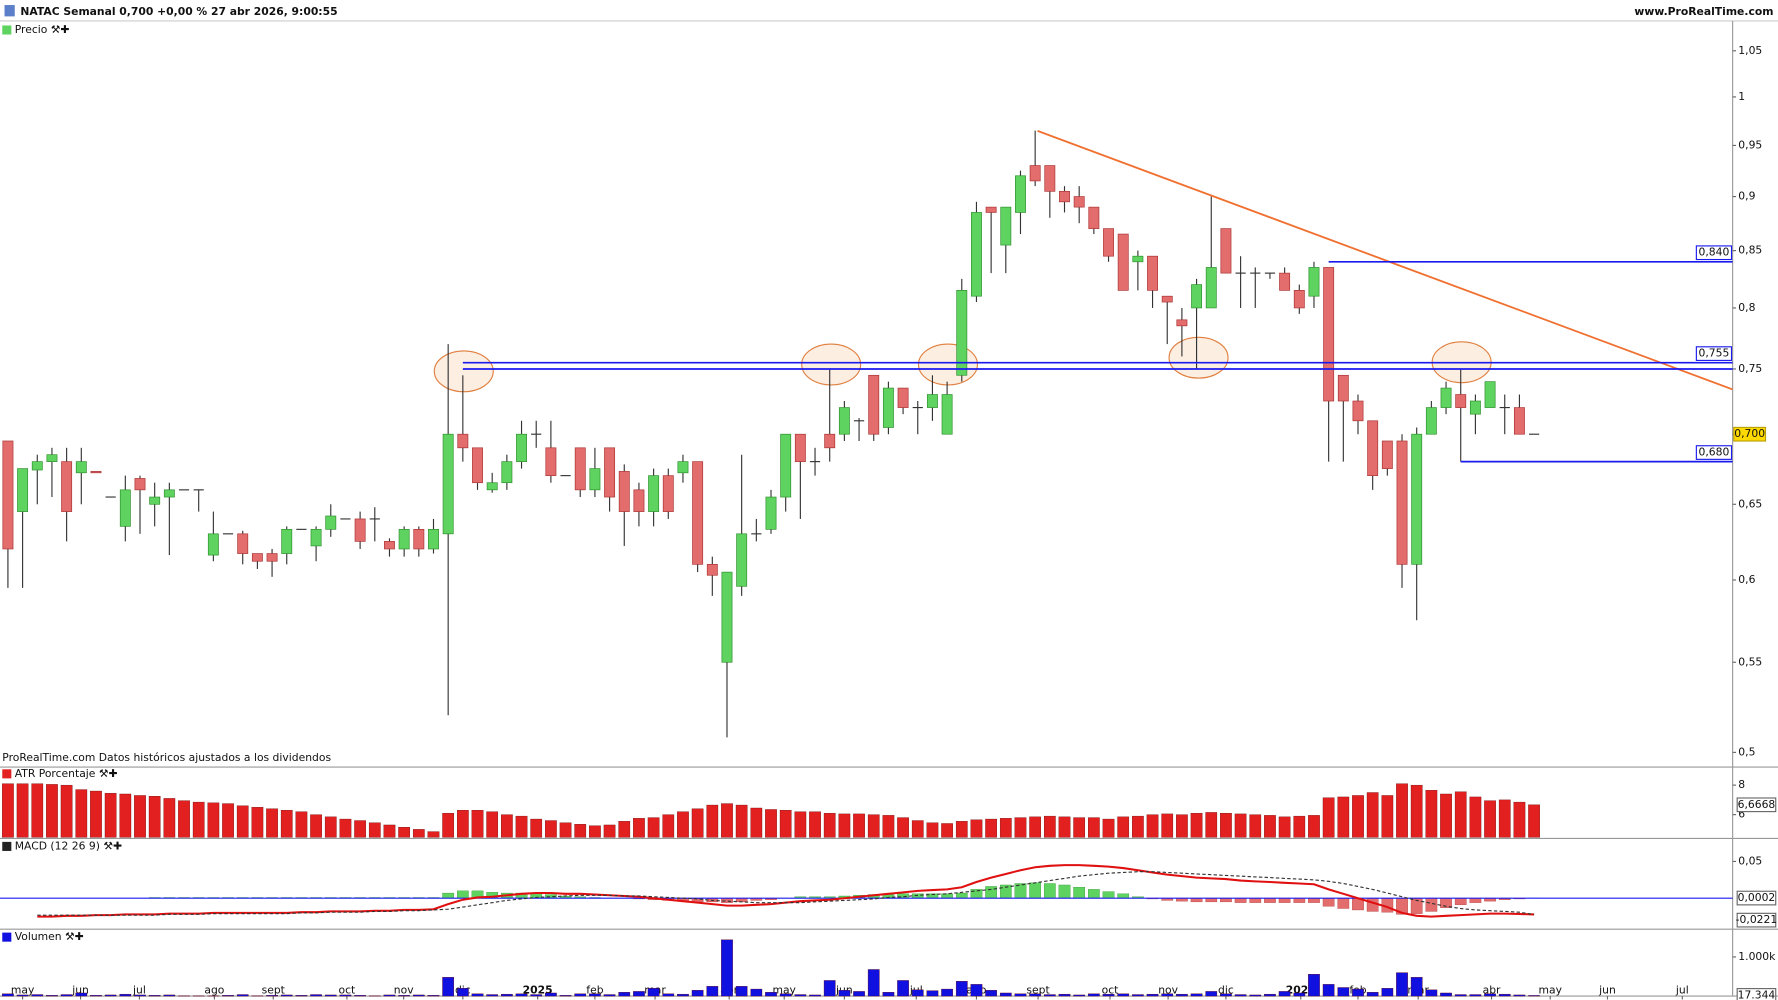 Image resolution: width=1778 pixels, height=1000 pixels. Describe the element at coordinates (1714, 252) in the screenshot. I see `value-tag-label: 0,840` at that location.